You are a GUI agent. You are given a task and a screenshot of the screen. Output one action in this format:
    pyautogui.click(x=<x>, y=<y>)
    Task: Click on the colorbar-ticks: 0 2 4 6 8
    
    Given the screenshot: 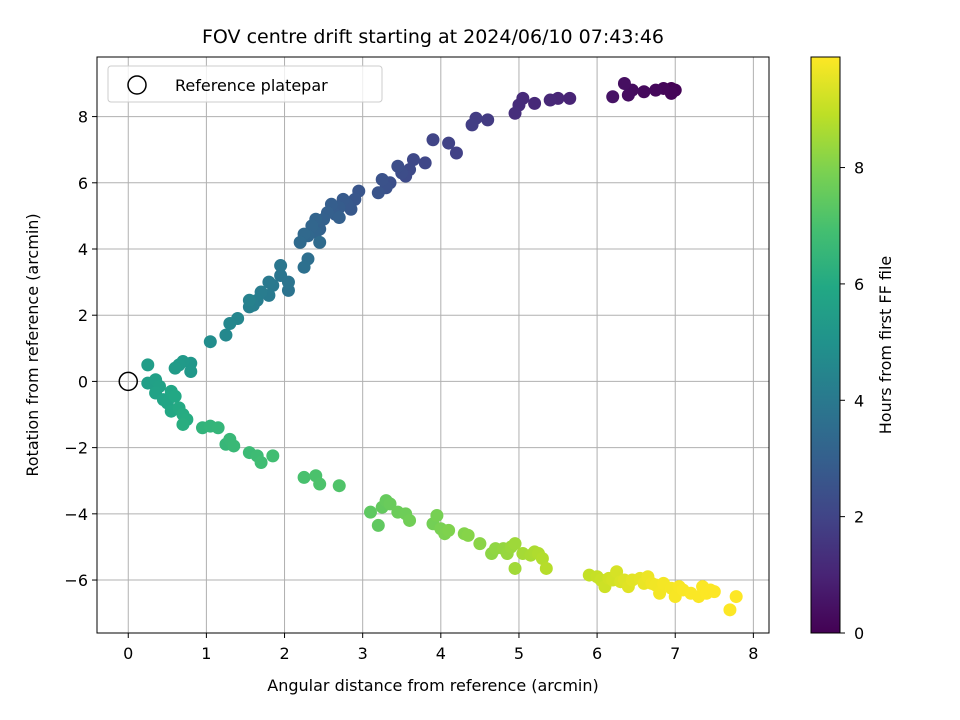 What is the action you would take?
    pyautogui.click(x=852, y=401)
    